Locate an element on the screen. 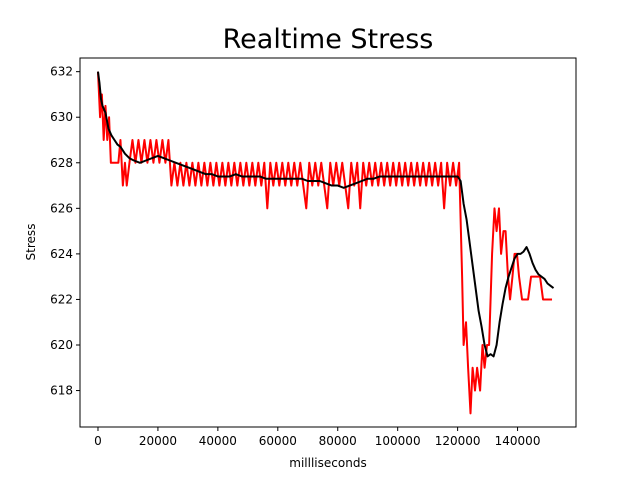 The width and height of the screenshot is (640, 480). x-axis-label: millliseconds is located at coordinates (327, 463).